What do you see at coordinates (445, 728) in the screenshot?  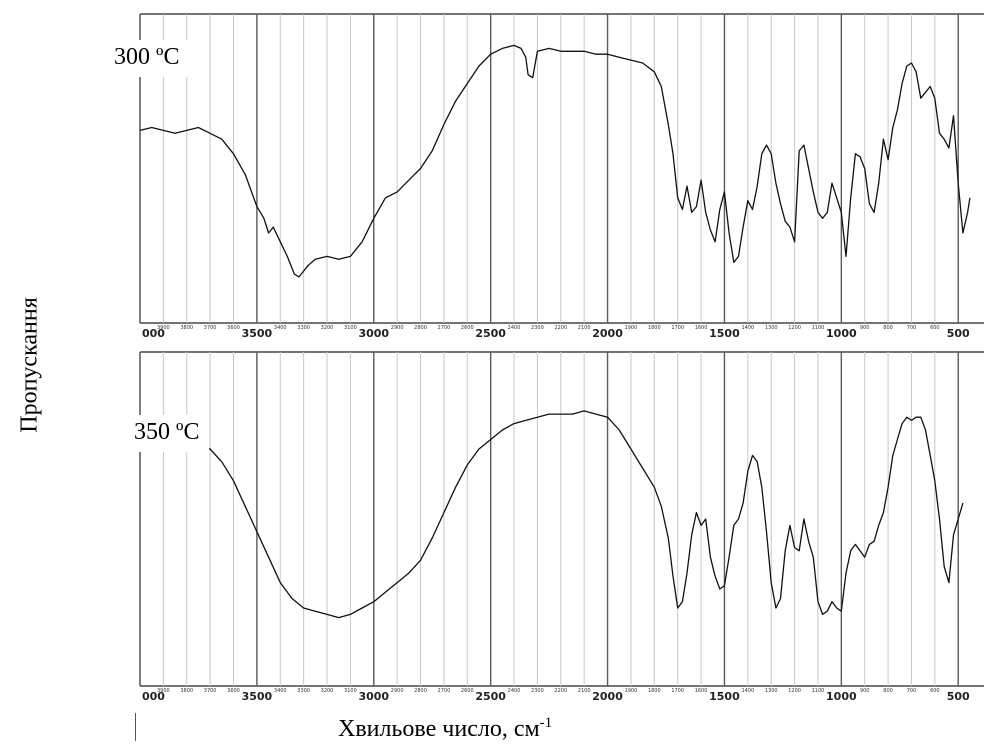 I see `x-axis-label: Хвильове число, см-1` at bounding box center [445, 728].